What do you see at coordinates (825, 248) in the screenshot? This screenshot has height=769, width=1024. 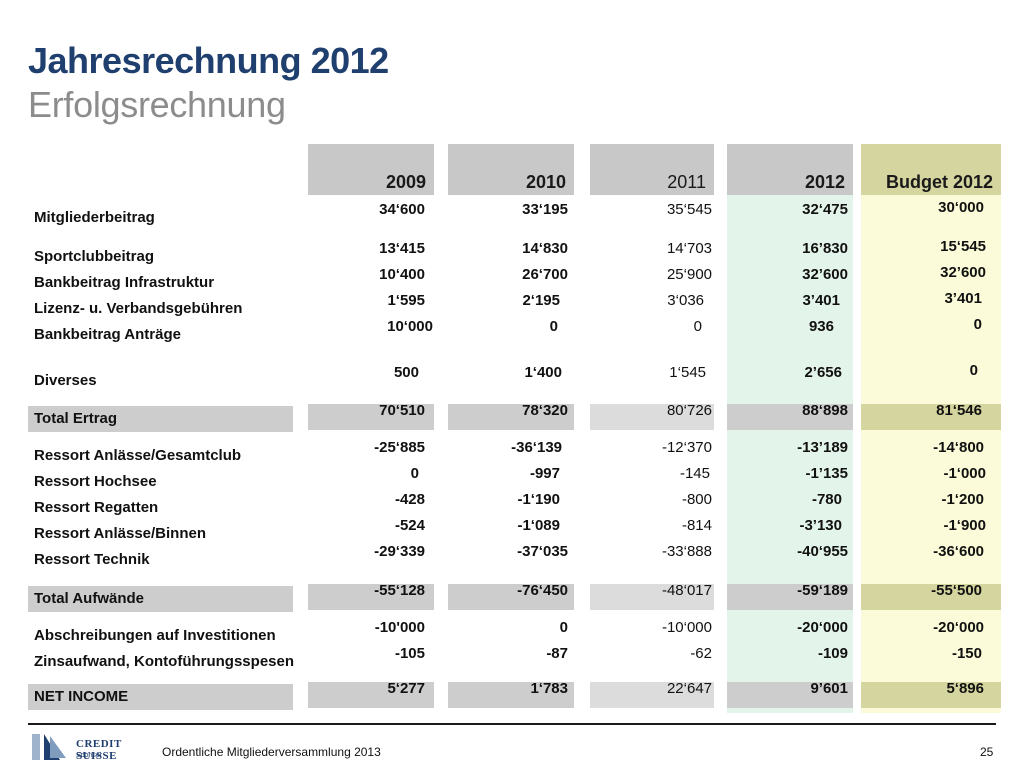 I see `table-cell: 16’830` at bounding box center [825, 248].